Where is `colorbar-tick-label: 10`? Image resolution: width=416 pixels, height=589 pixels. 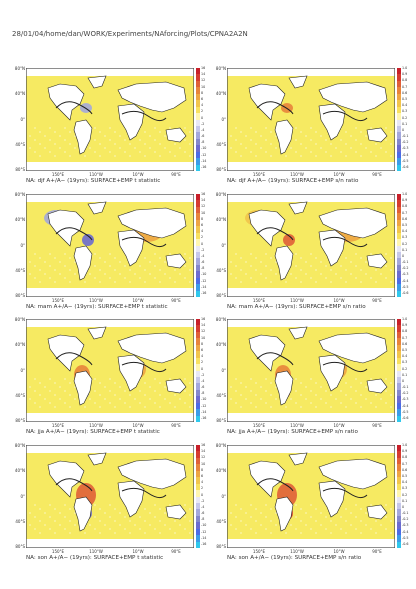 colorbar-tick-label: 10 is located at coordinates (203, 337).